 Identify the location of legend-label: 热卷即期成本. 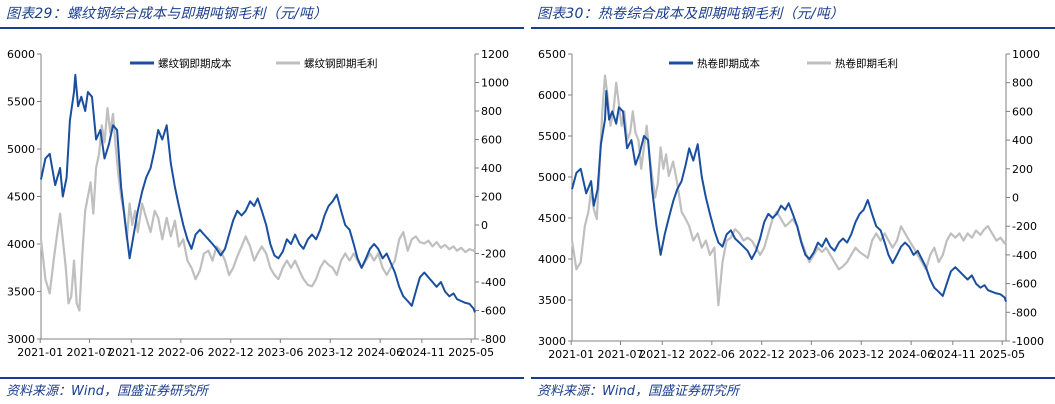
(728, 63).